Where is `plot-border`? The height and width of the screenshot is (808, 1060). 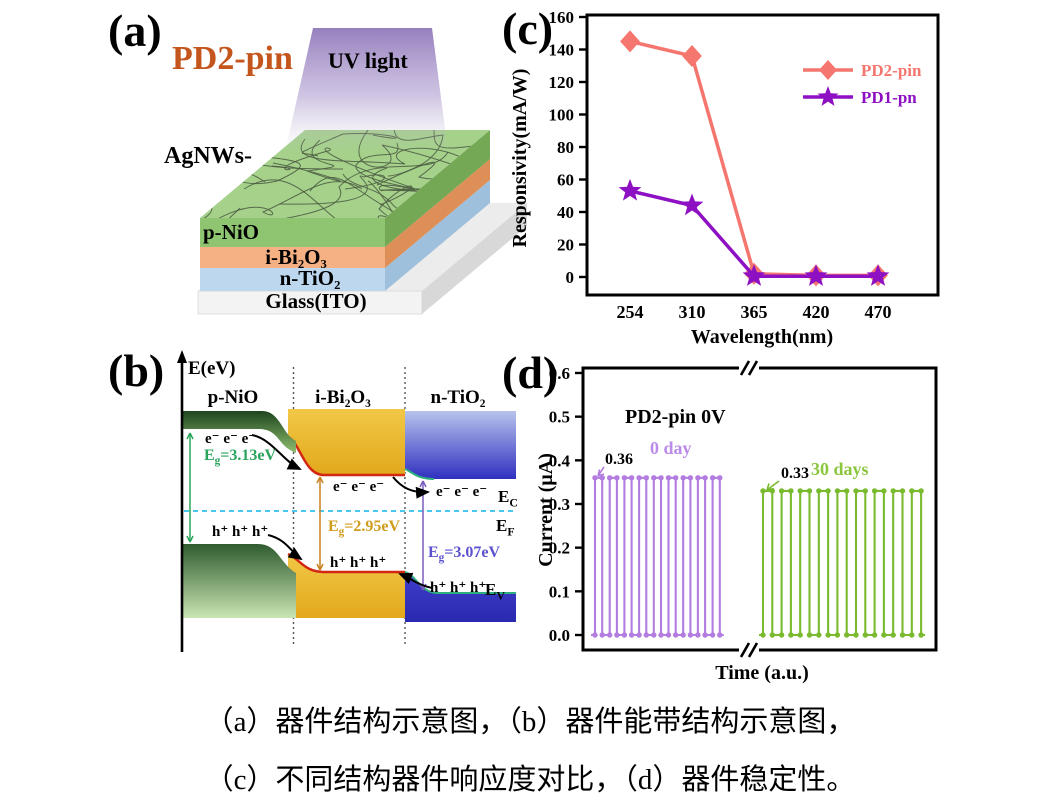 plot-border is located at coordinates (762, 155).